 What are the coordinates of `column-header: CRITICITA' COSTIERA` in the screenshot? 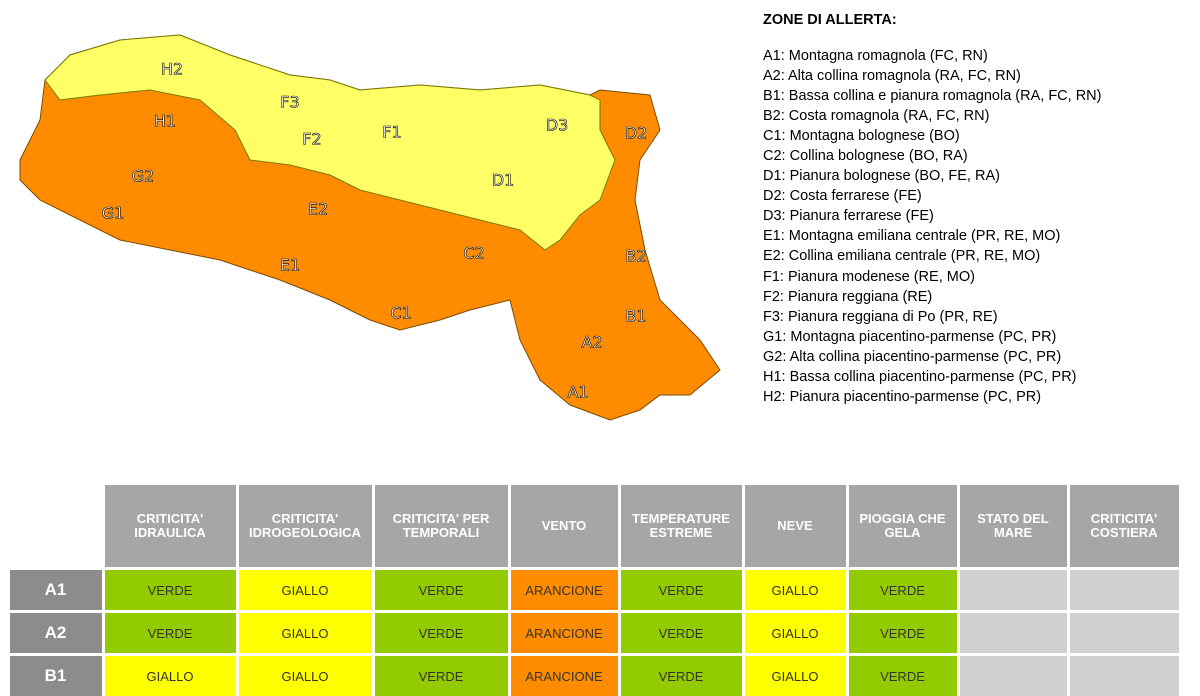 It's located at (1124, 526).